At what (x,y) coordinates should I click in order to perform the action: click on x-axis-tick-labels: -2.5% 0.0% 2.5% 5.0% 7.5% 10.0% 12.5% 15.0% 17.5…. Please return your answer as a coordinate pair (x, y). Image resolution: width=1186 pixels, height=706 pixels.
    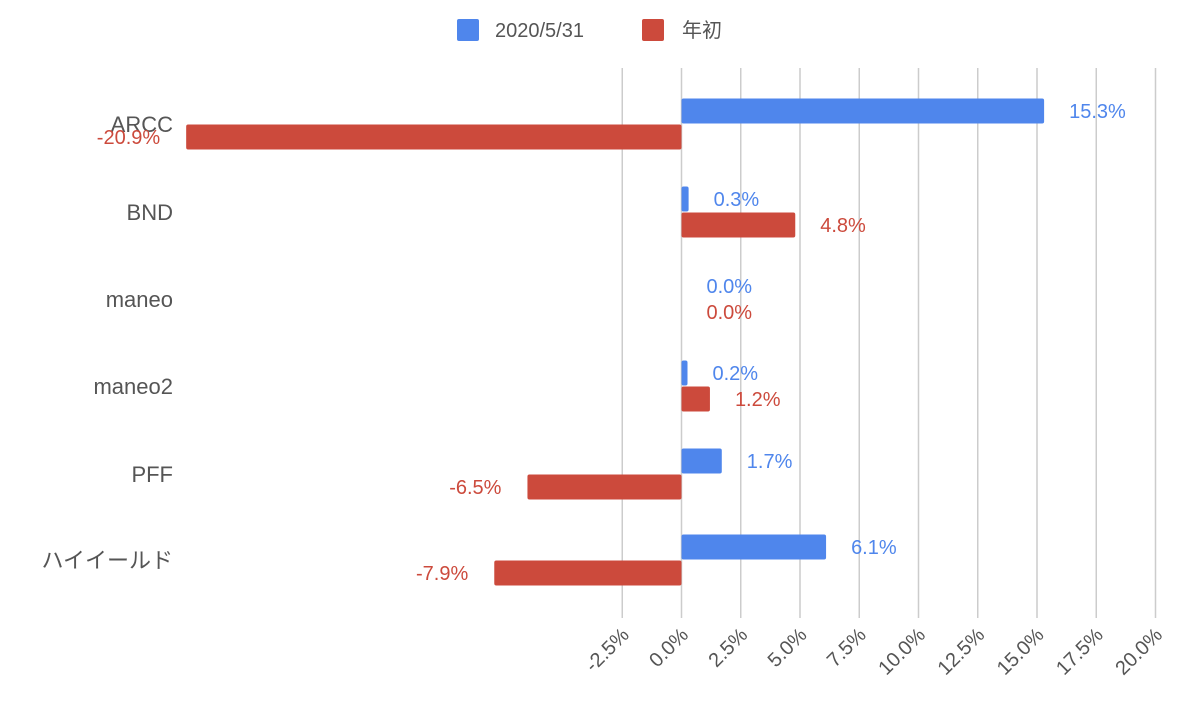
    Looking at the image, I should click on (874, 652).